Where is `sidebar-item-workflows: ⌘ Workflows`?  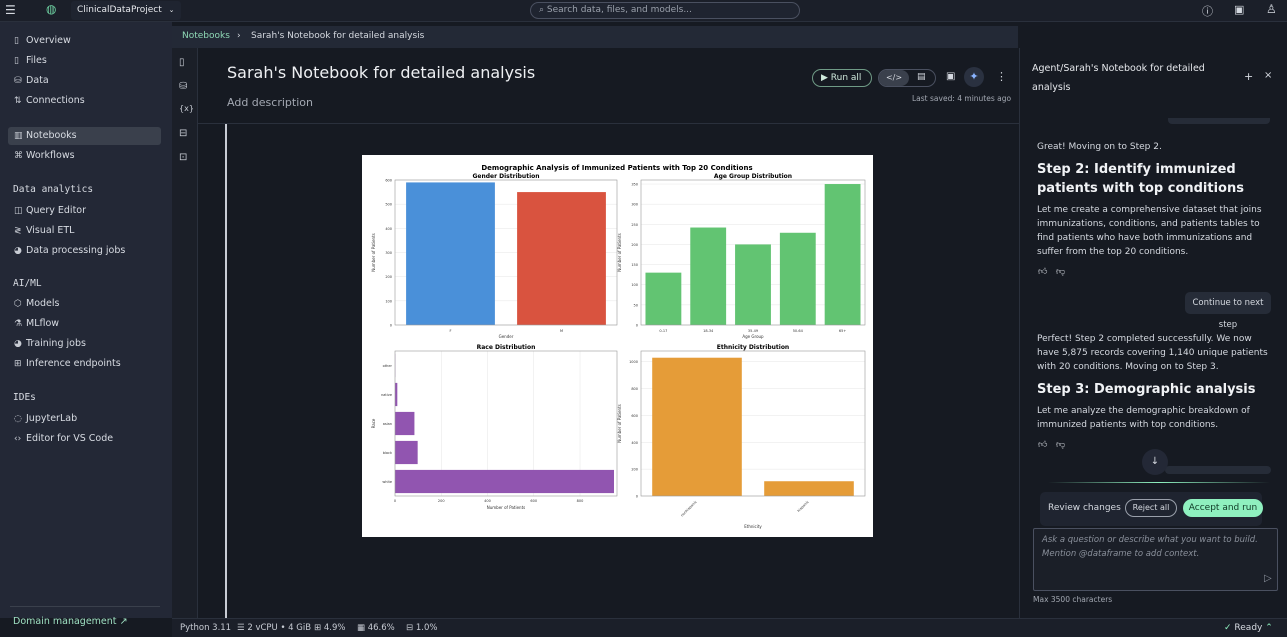
sidebar-item-workflows: ⌘ Workflows is located at coordinates (84, 156).